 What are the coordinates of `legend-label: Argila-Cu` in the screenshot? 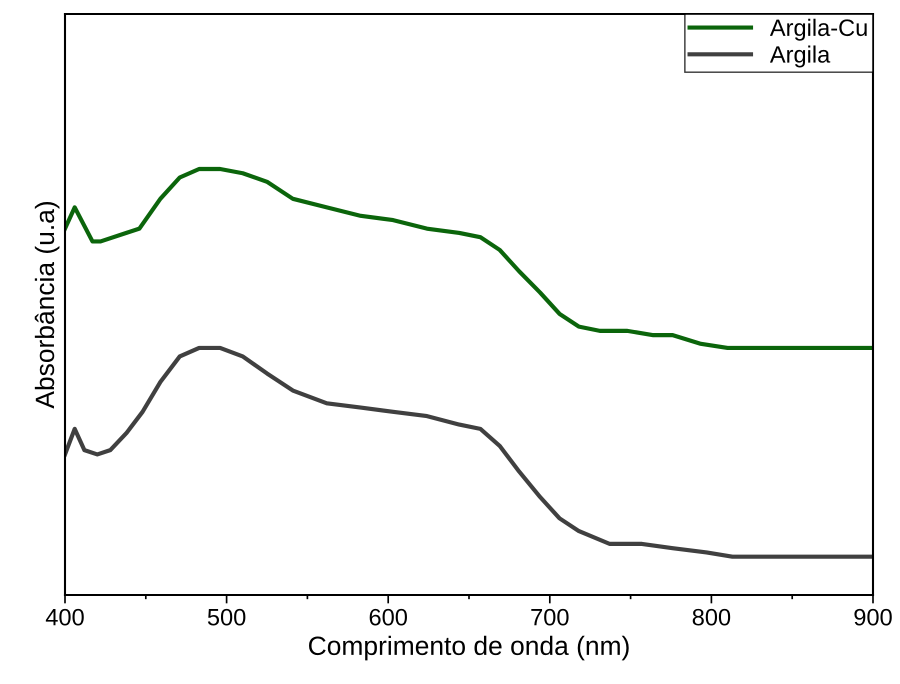 It's located at (818, 29).